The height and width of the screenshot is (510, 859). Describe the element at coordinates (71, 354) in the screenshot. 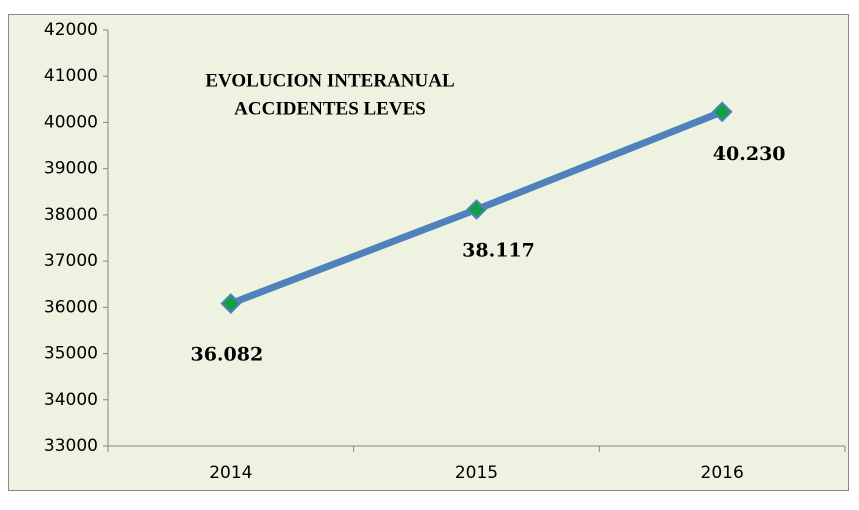

I see `y-tick-label: 35000` at that location.